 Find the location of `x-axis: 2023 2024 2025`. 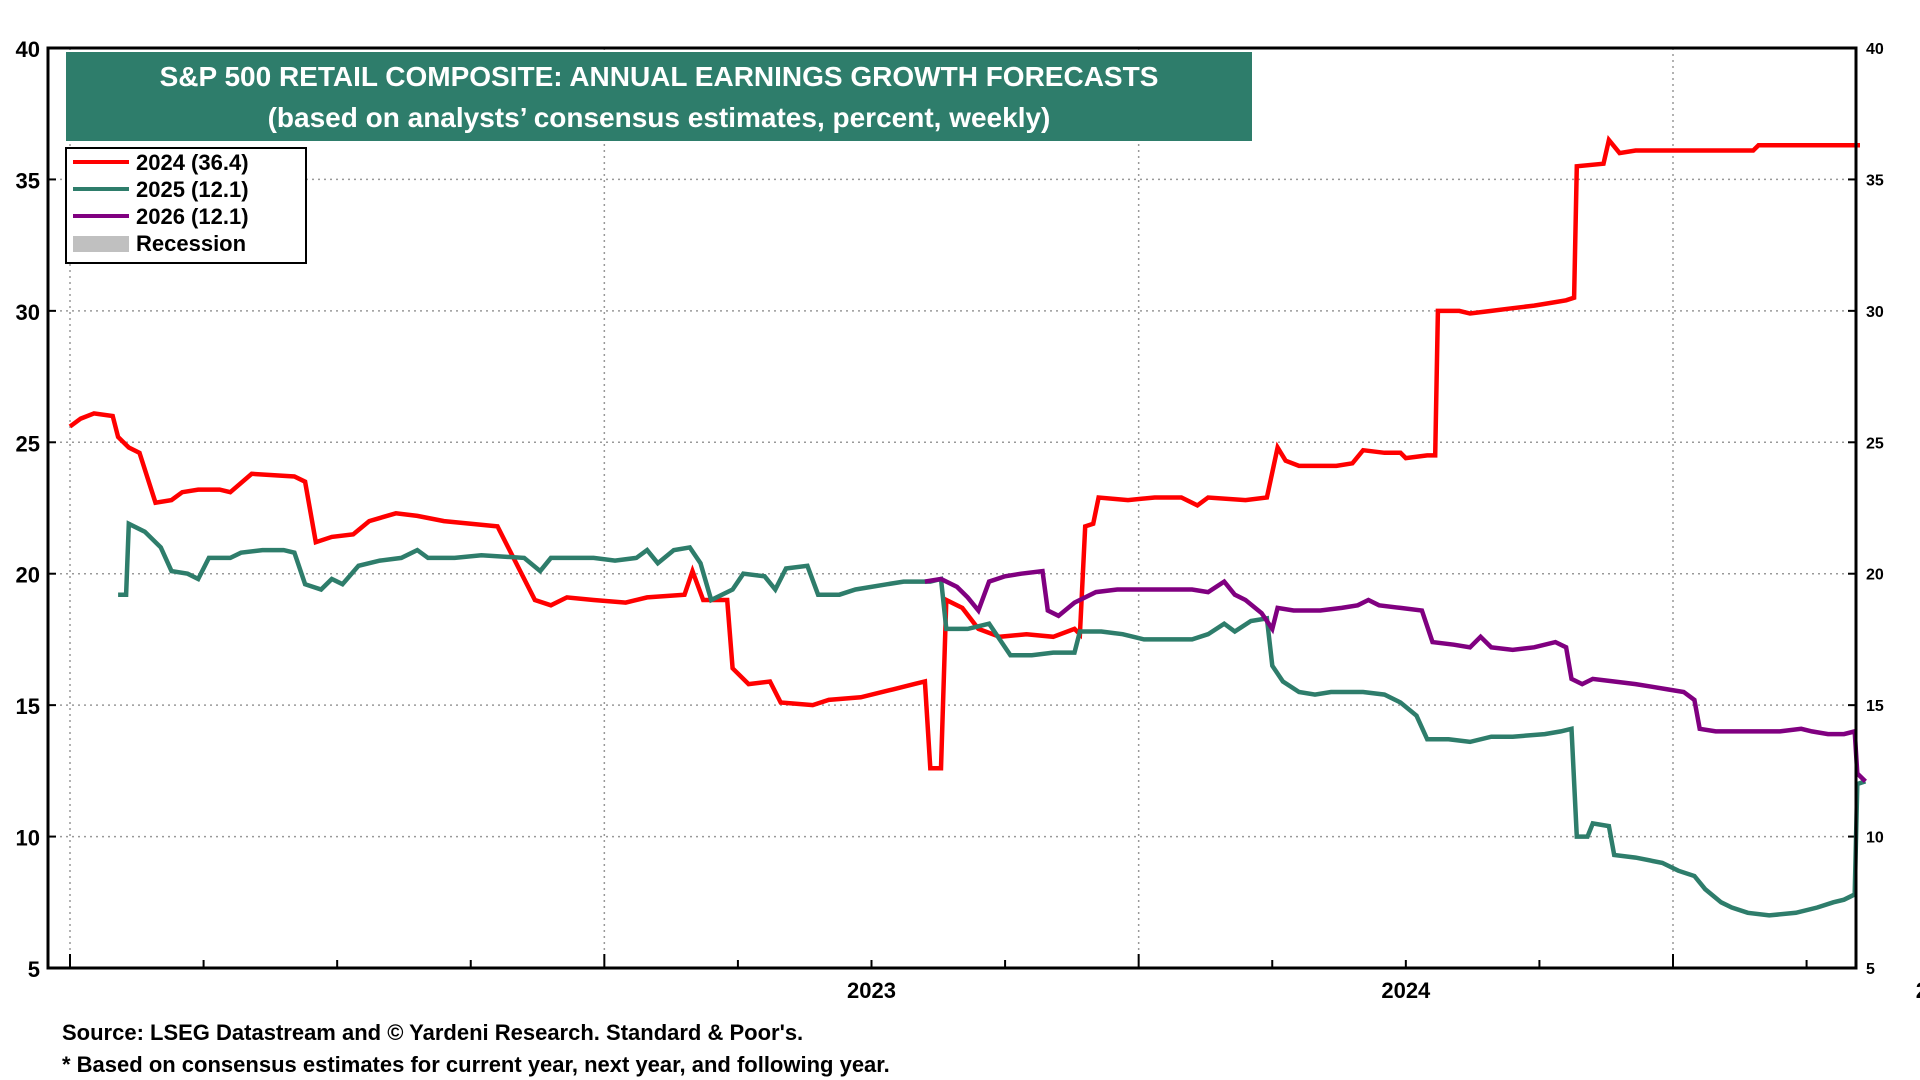

x-axis: 2023 2024 2025 is located at coordinates (994, 978).